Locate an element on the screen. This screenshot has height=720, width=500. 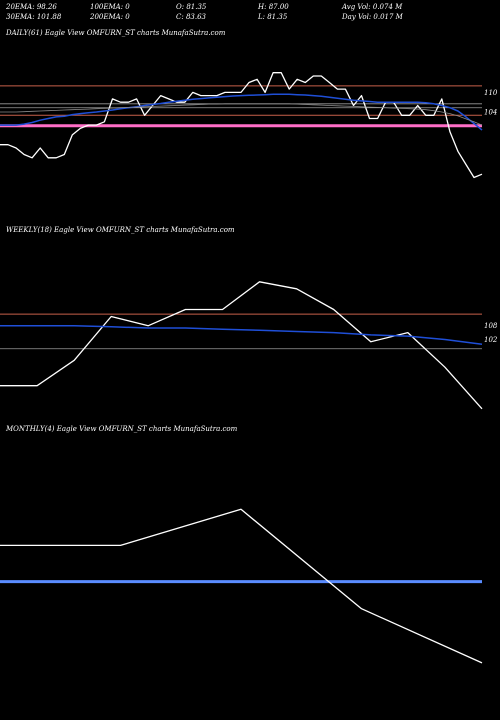
header-ema100: 100EMA: 0 is located at coordinates (110, 7).